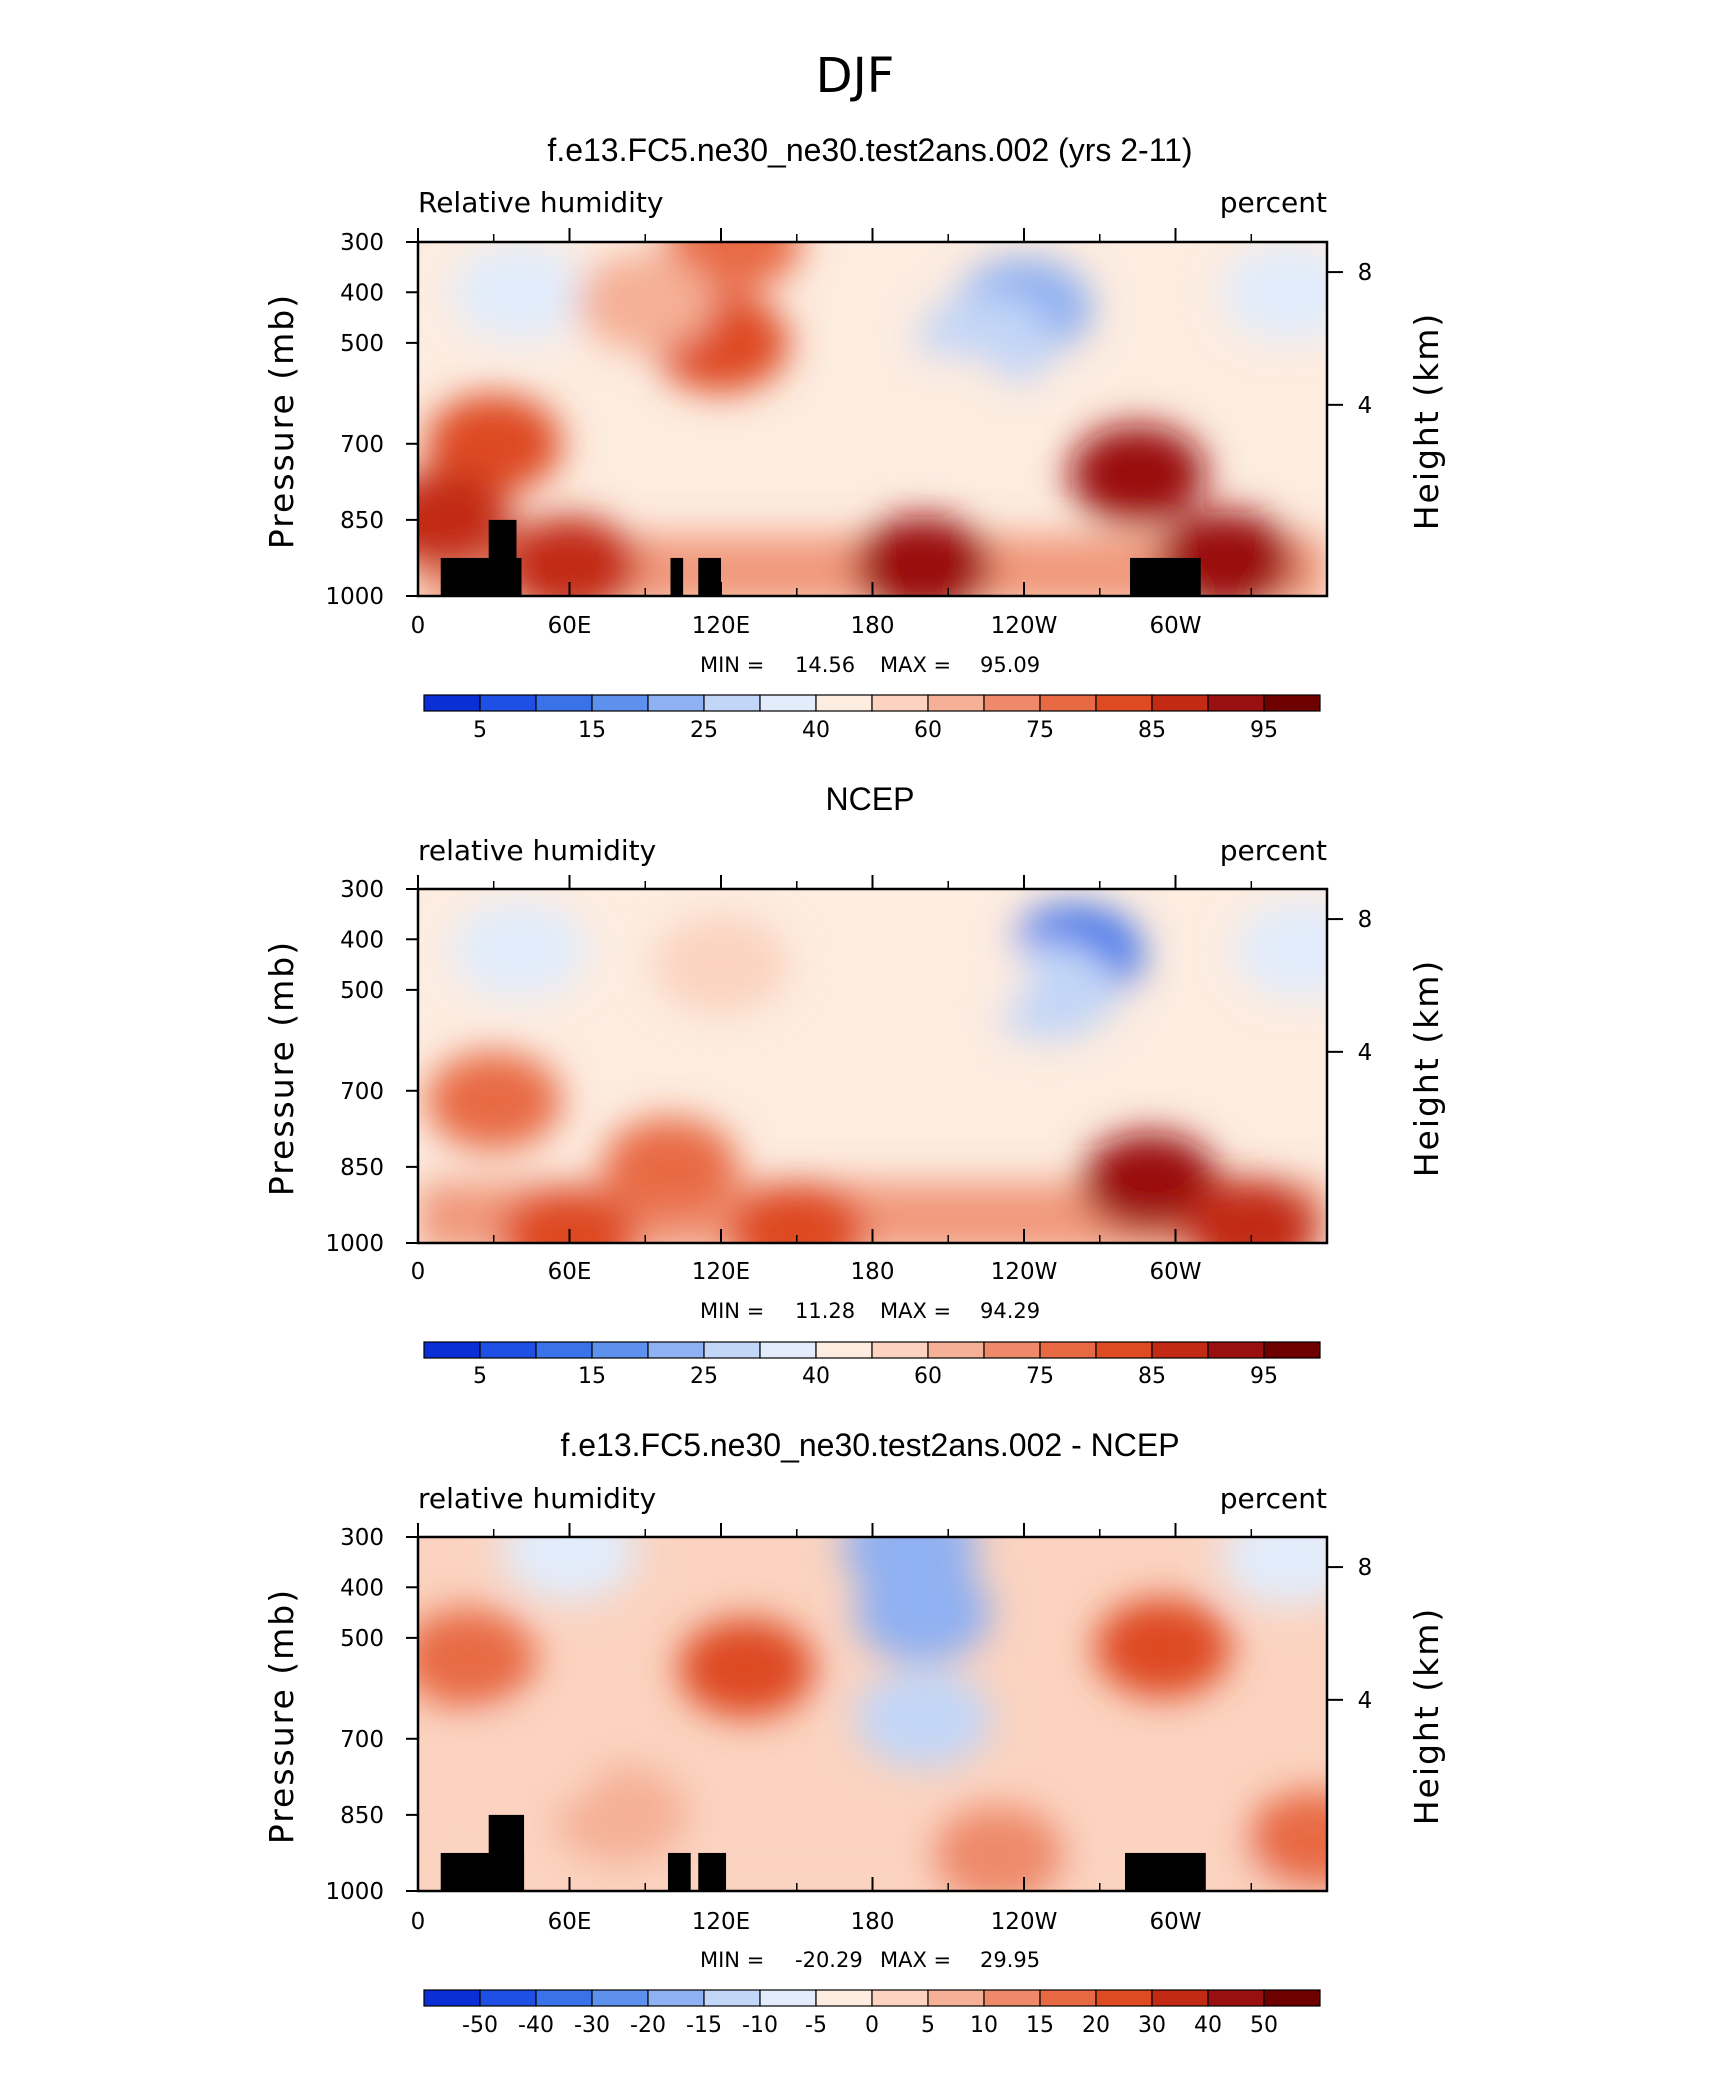 This screenshot has height=2074, width=1710. I want to click on colorbar-label: -40, so click(536, 2025).